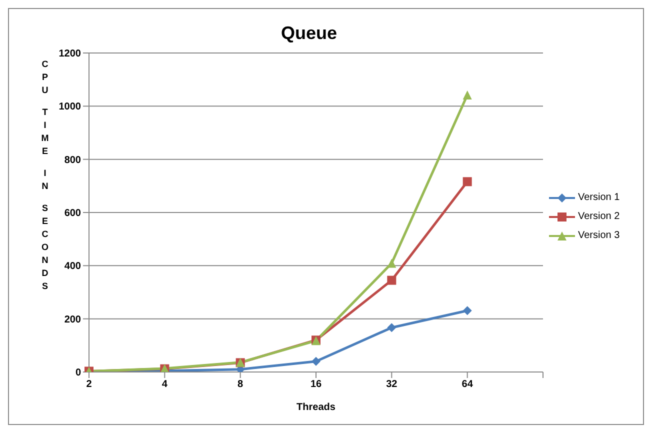 This screenshot has height=431, width=650. I want to click on x-axis-title: Threads, so click(316, 407).